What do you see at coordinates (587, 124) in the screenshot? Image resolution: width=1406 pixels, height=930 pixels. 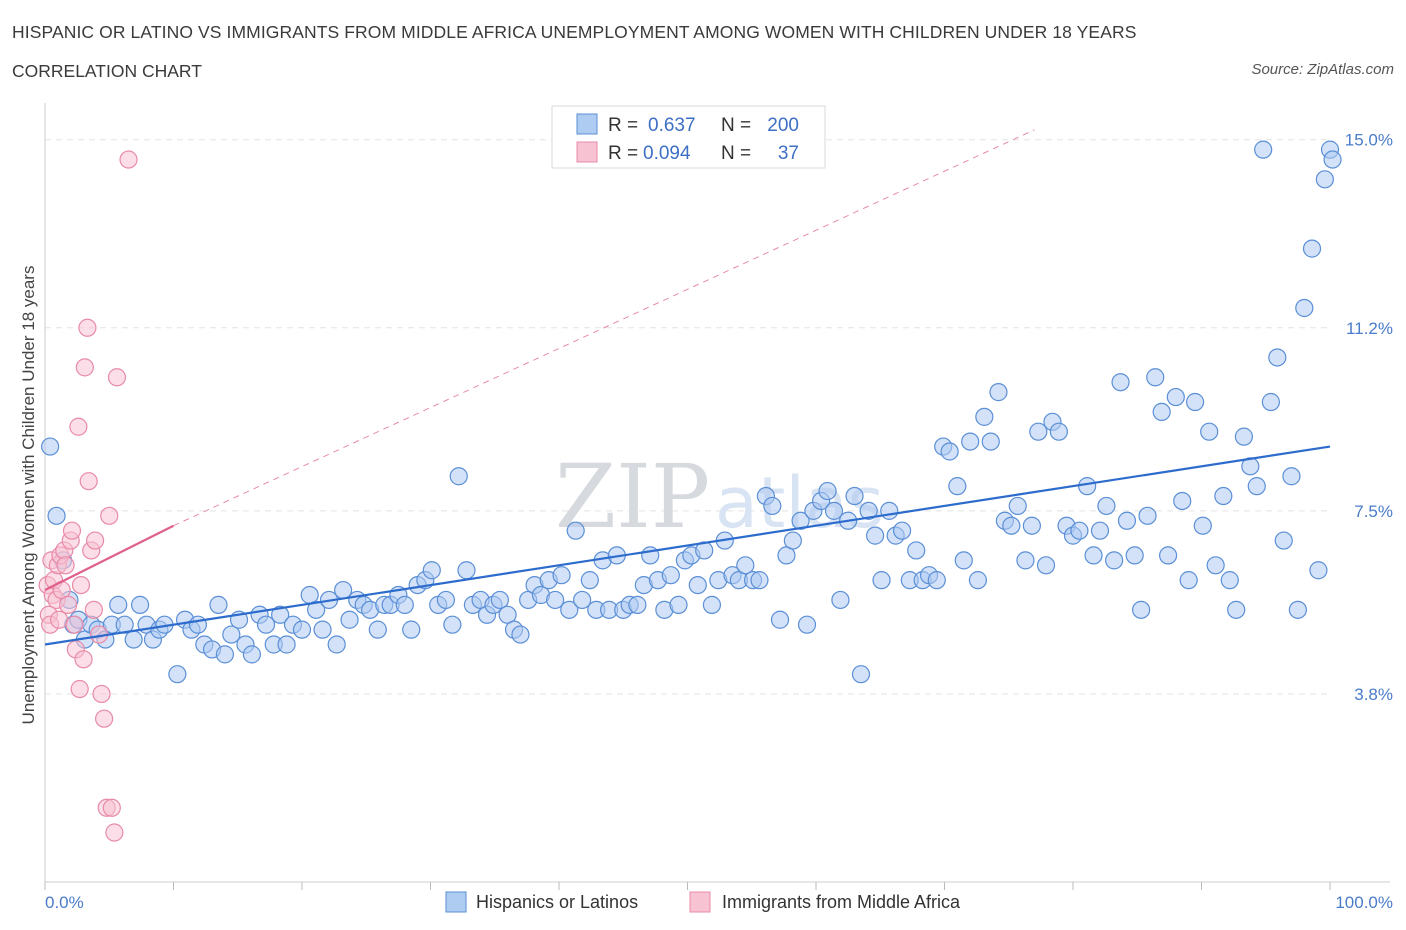 I see `legend-swatch-blue` at bounding box center [587, 124].